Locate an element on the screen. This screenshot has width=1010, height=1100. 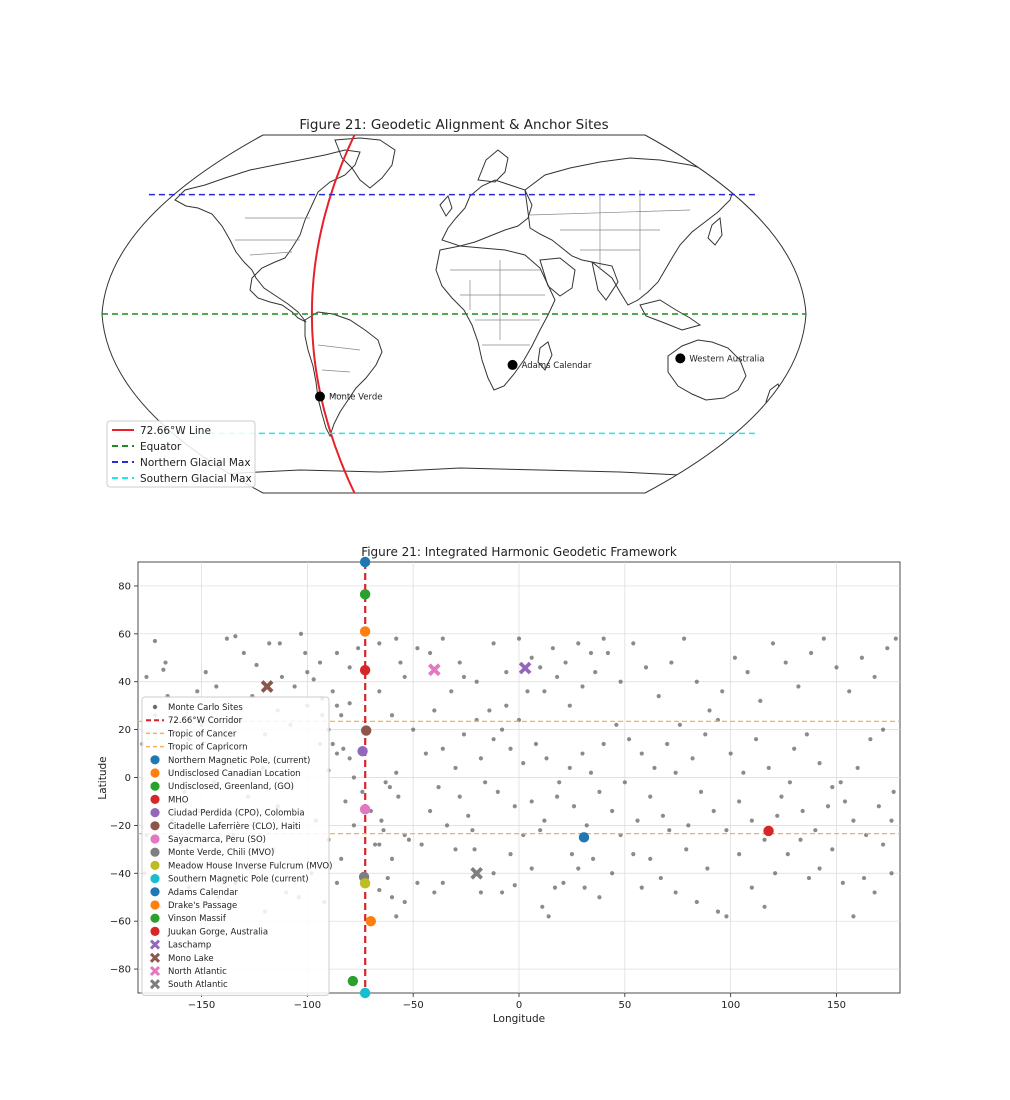
y-tick-label: −20 is located at coordinates (120, 826).